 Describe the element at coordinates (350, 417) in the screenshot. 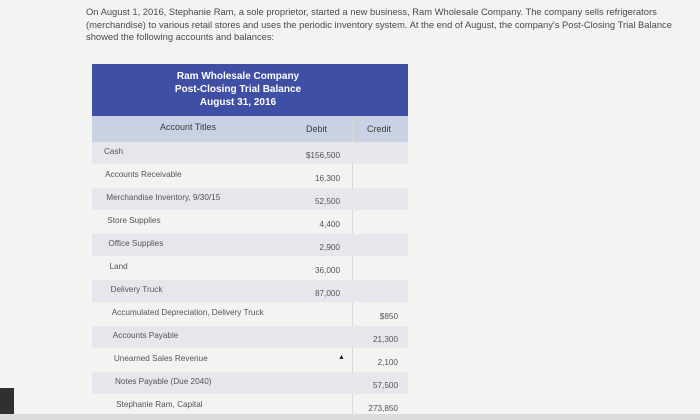

I see `bottom-edge` at that location.